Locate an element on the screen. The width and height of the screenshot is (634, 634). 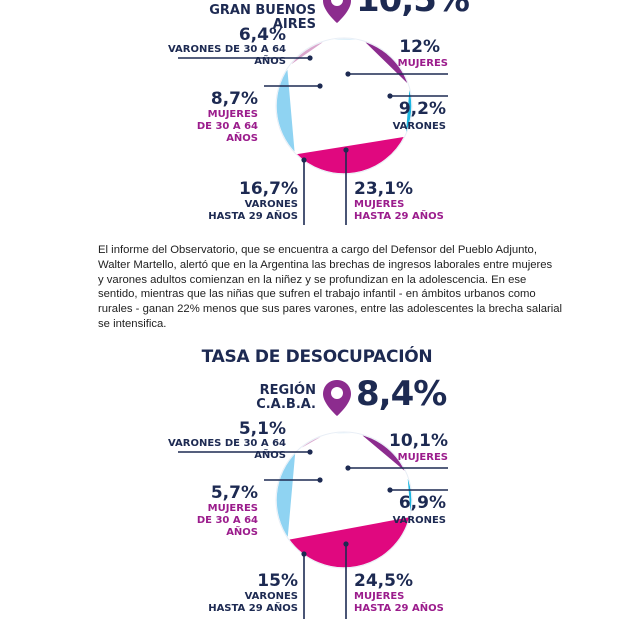
label-varones-pct: 6,9% is located at coordinates (422, 503).